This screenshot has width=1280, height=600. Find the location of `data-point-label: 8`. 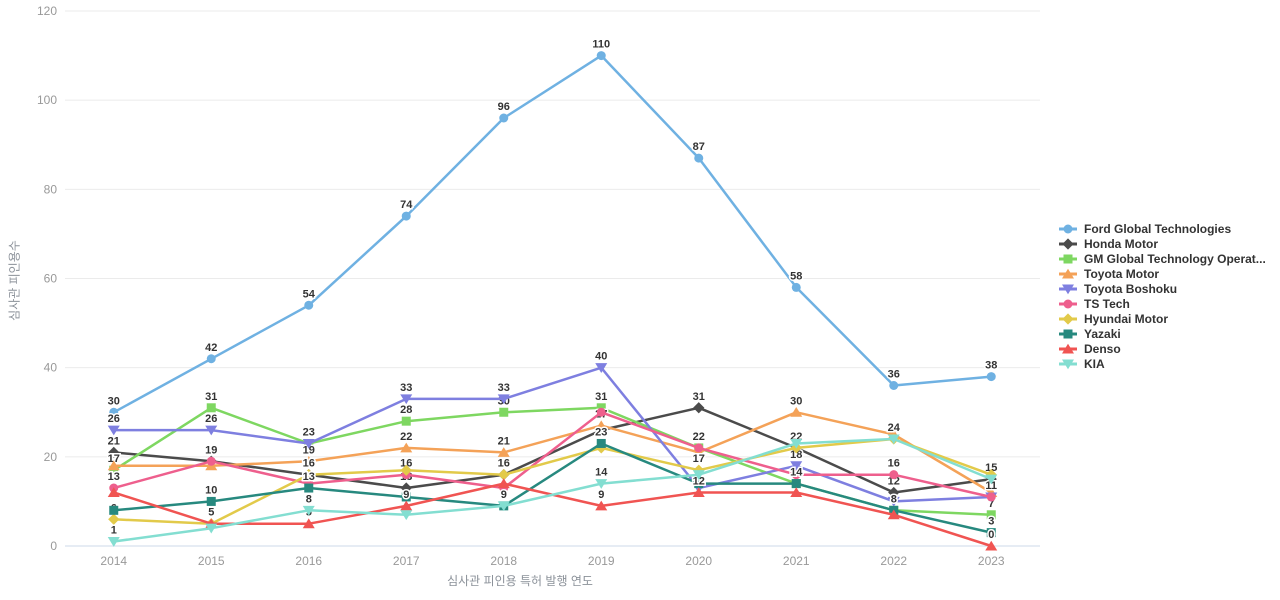

data-point-label: 8 is located at coordinates (894, 499).